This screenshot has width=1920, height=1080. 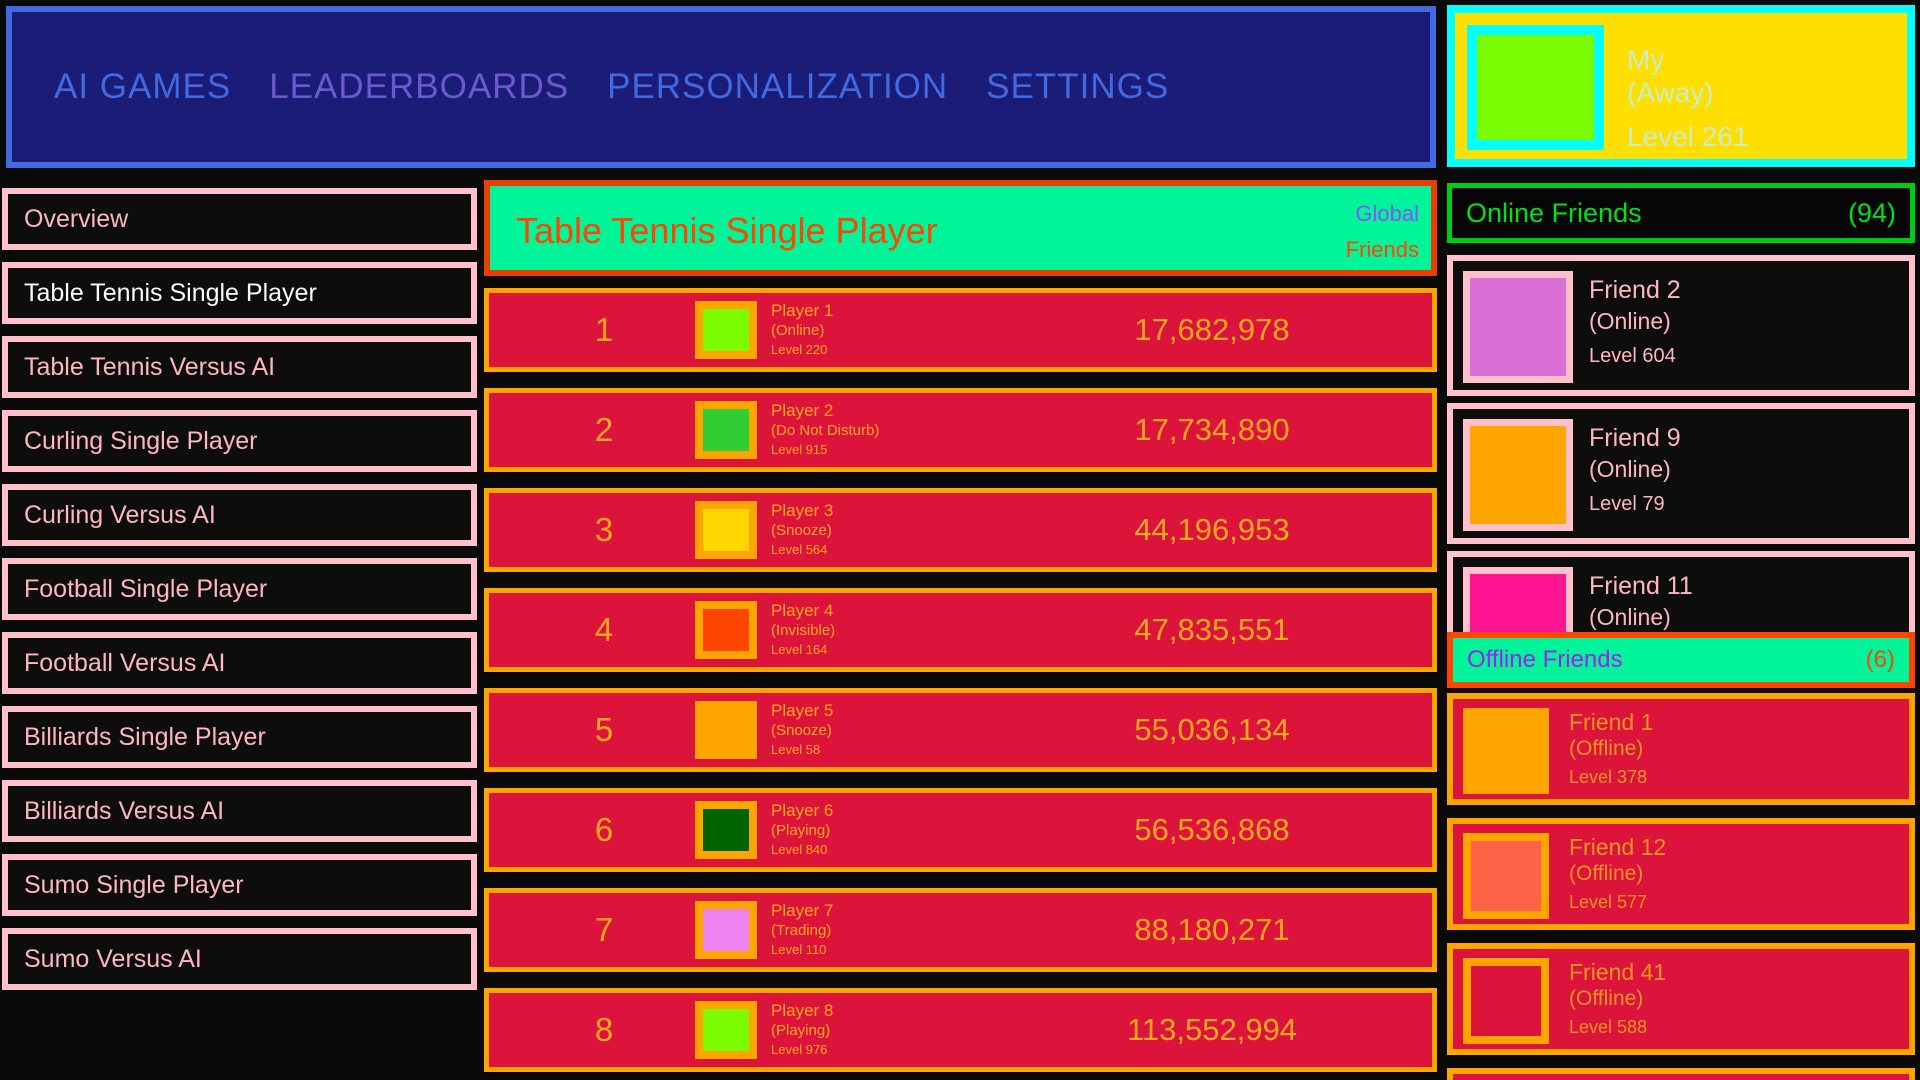 I want to click on offline-friend-card: Friend 1 (Offline) Level 378, so click(x=1681, y=749).